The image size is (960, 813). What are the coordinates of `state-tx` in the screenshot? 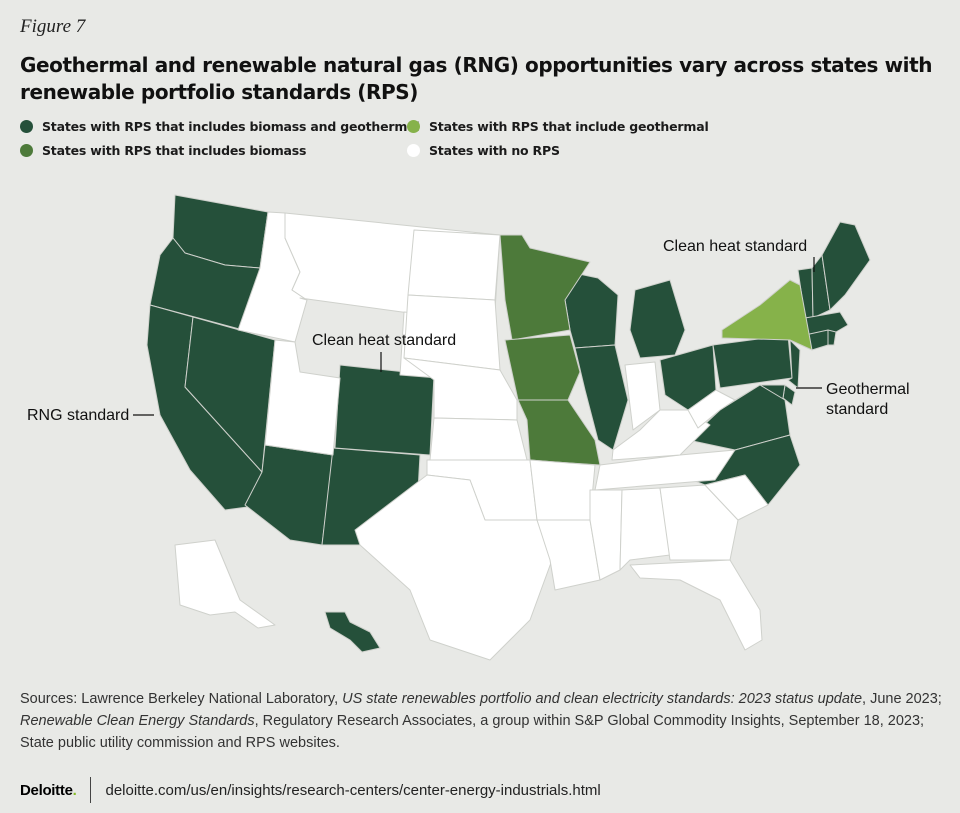 It's located at (453, 567).